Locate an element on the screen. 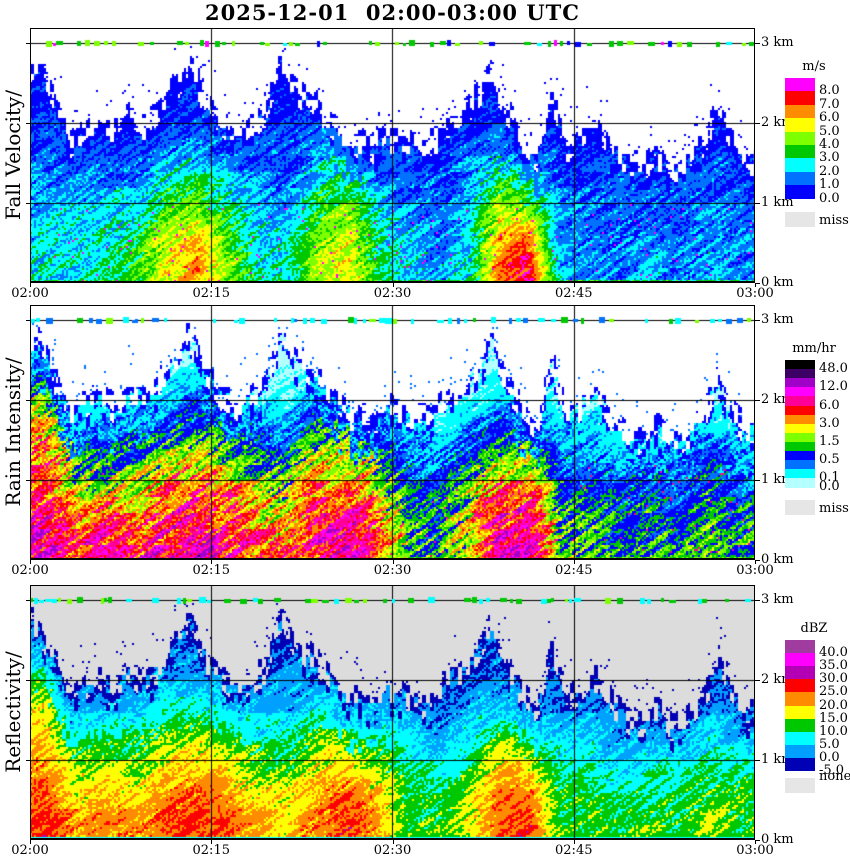 The width and height of the screenshot is (850, 868). colorbar-title-mmhr: mm/hr is located at coordinates (814, 348).